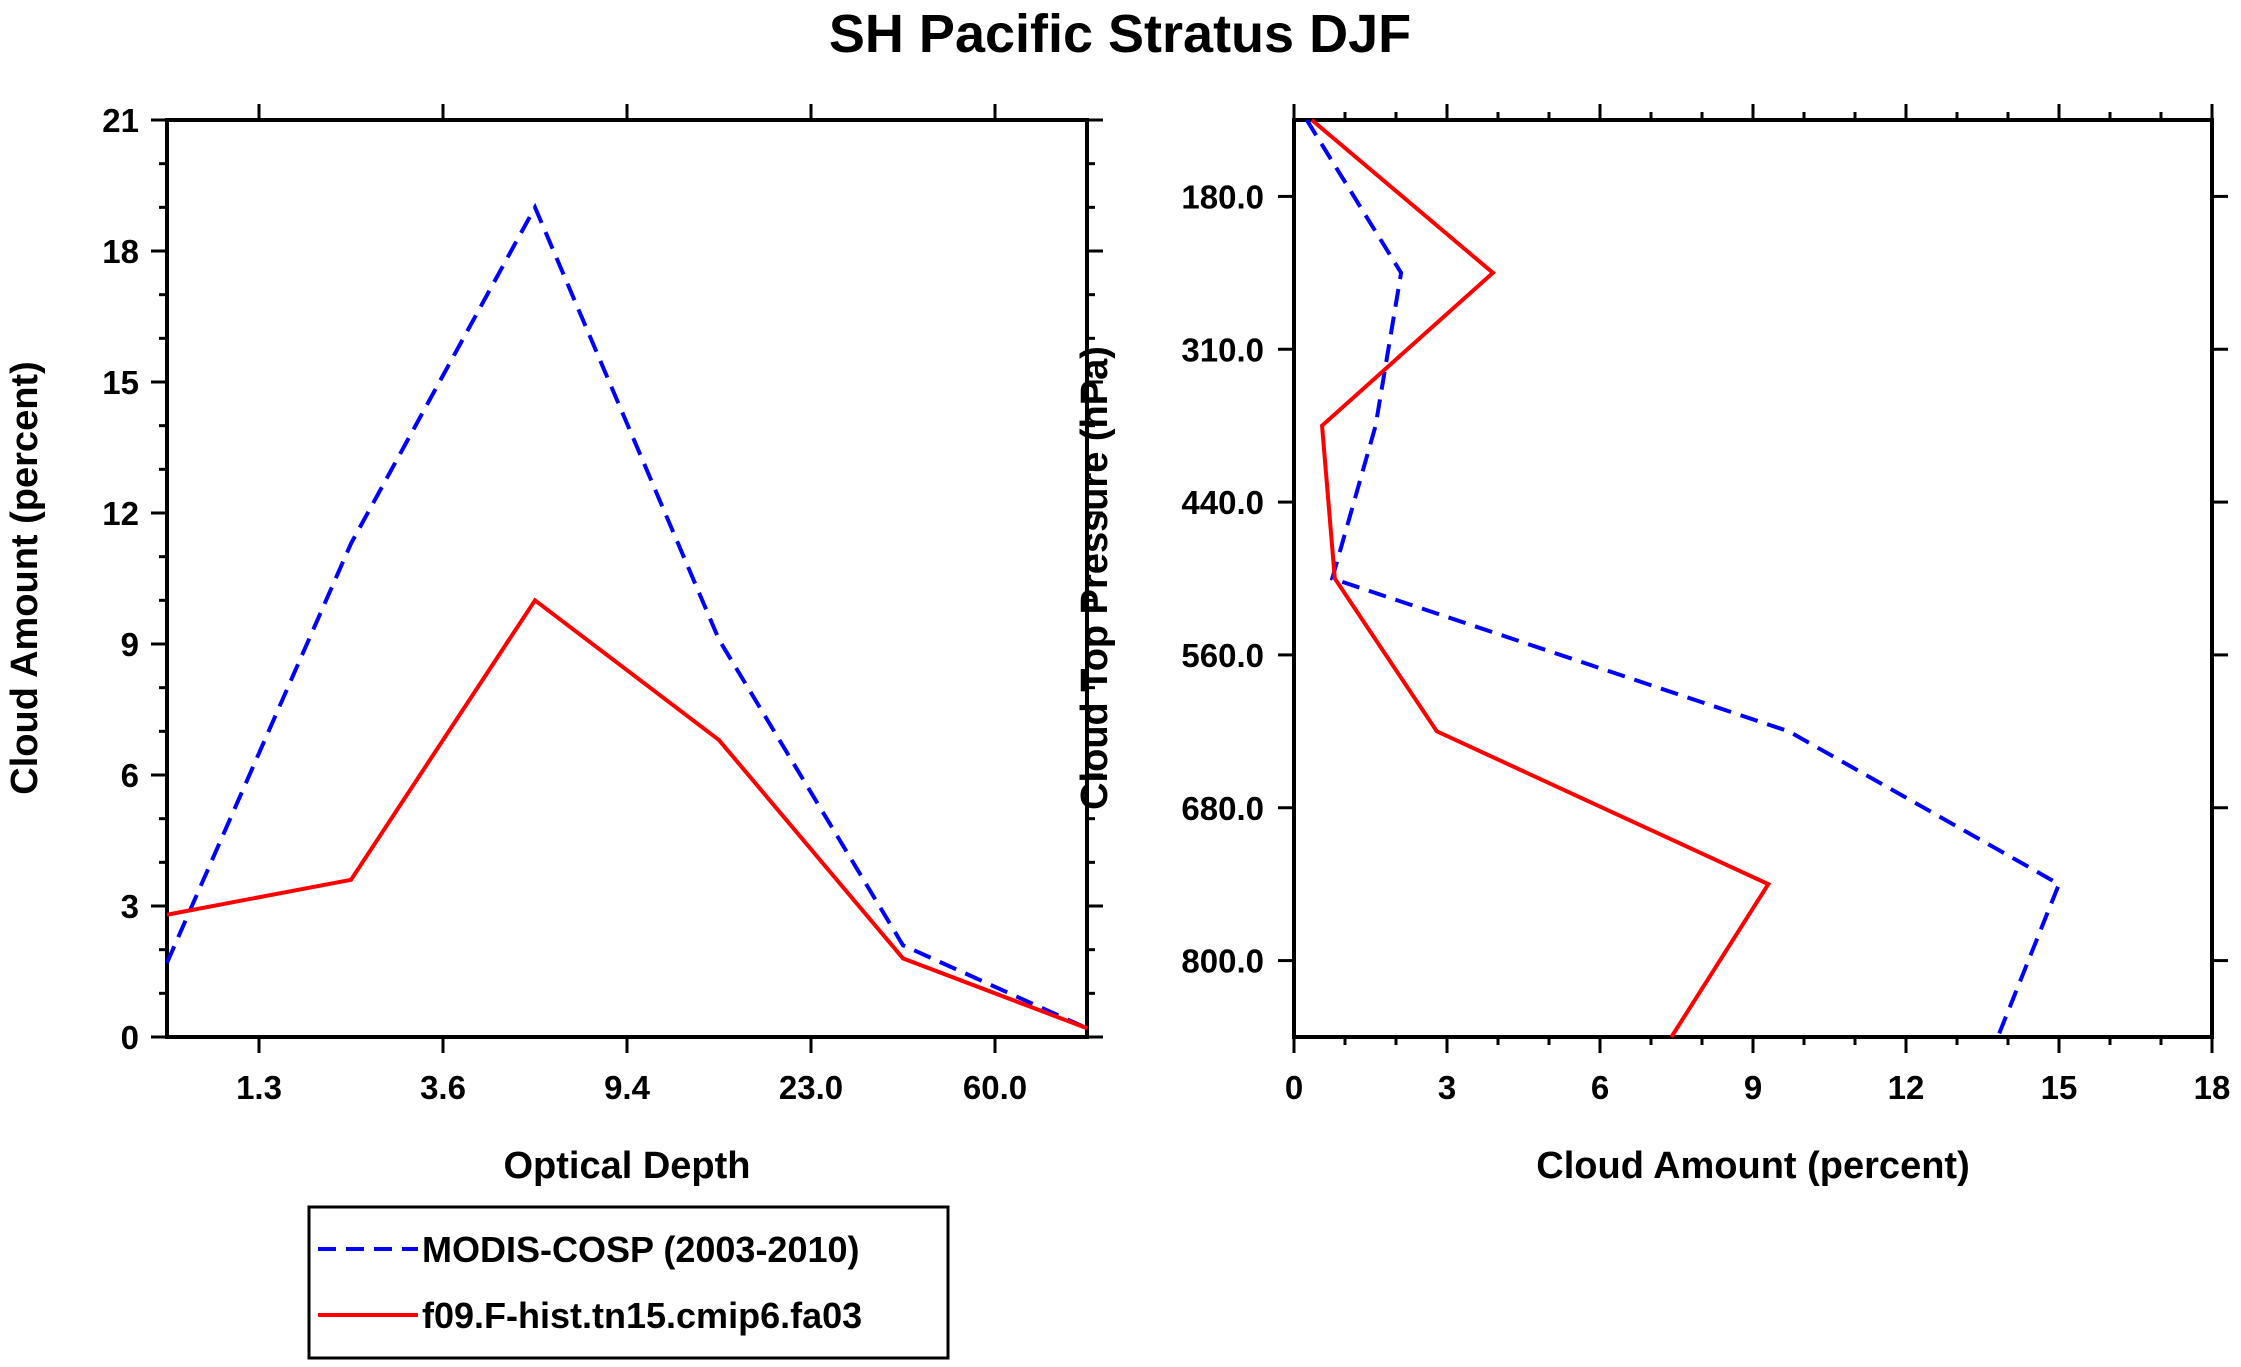 This screenshot has height=1367, width=2241. What do you see at coordinates (1752, 1166) in the screenshot?
I see `right-x-axis-label: Cloud Amount (percent)` at bounding box center [1752, 1166].